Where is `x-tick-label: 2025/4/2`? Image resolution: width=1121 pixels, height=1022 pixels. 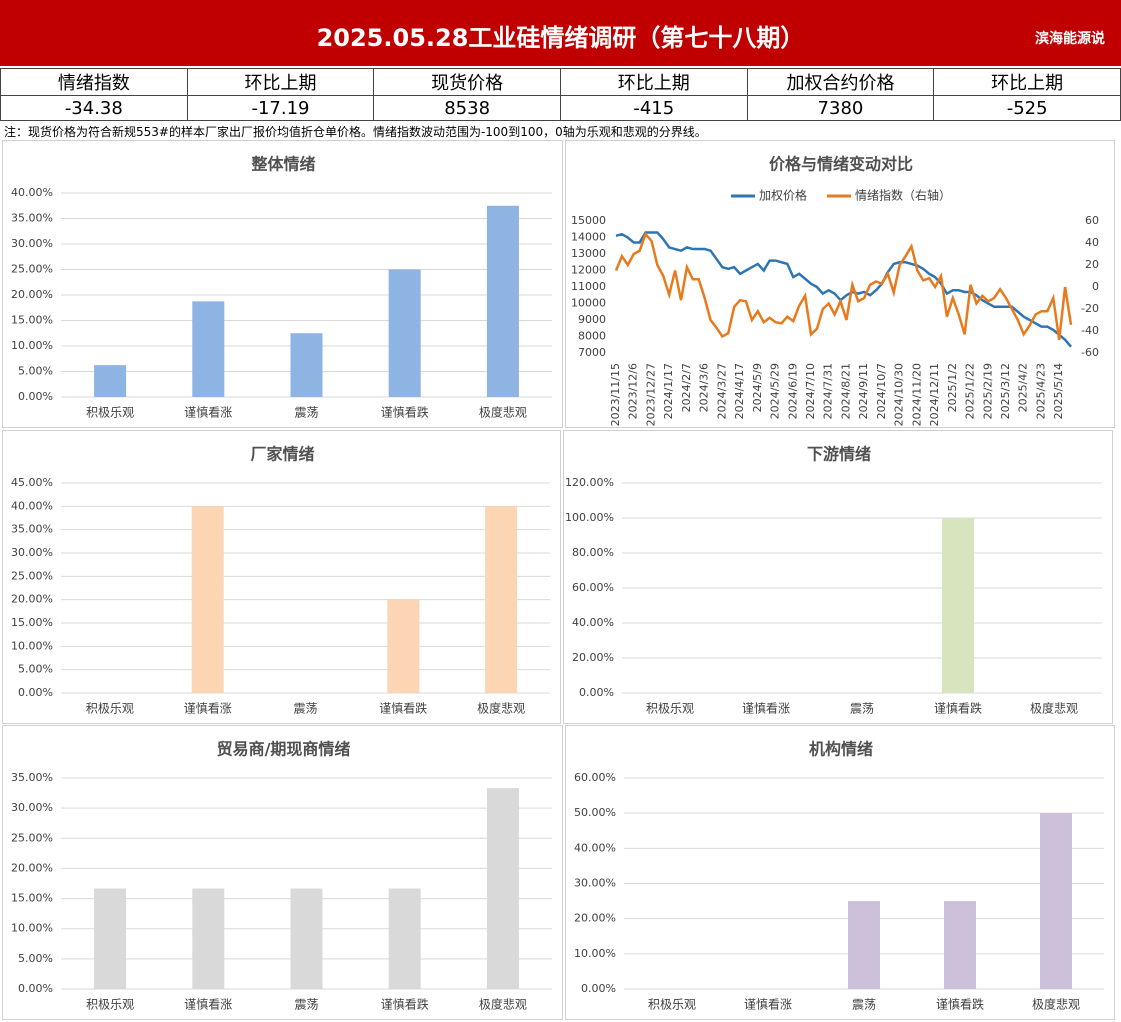
x-tick-label: 2025/4/2 is located at coordinates (1023, 387).